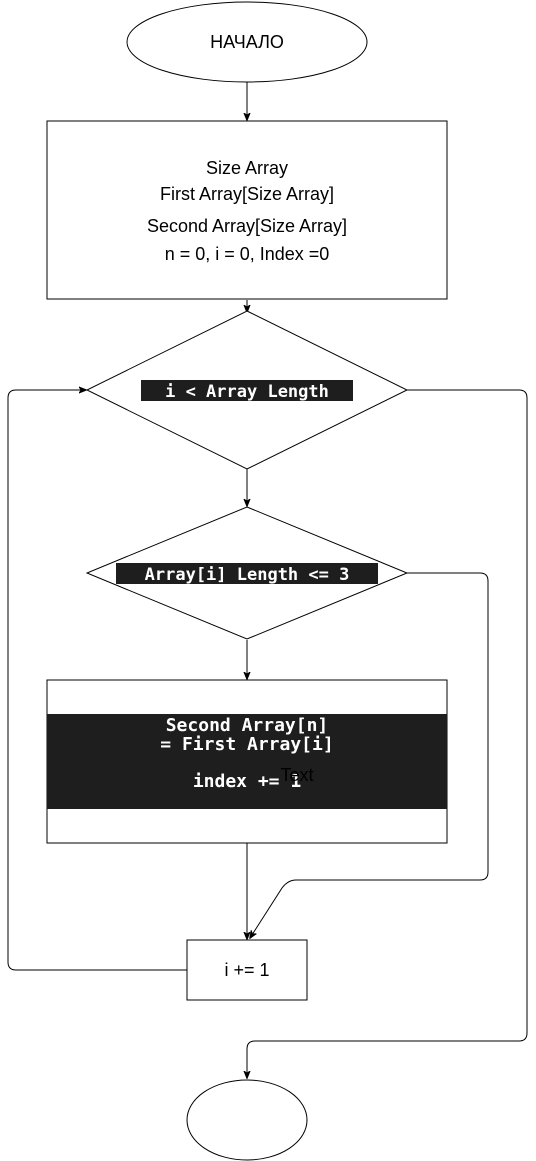  I want to click on assign-overlay-label: Text, so click(296, 775).